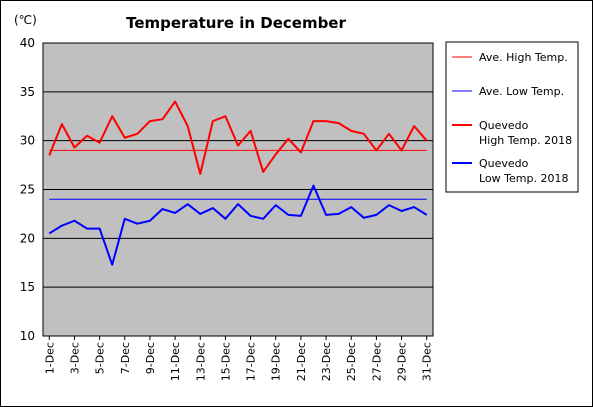  What do you see at coordinates (27, 190) in the screenshot?
I see `y-tick-label-25: 25` at bounding box center [27, 190].